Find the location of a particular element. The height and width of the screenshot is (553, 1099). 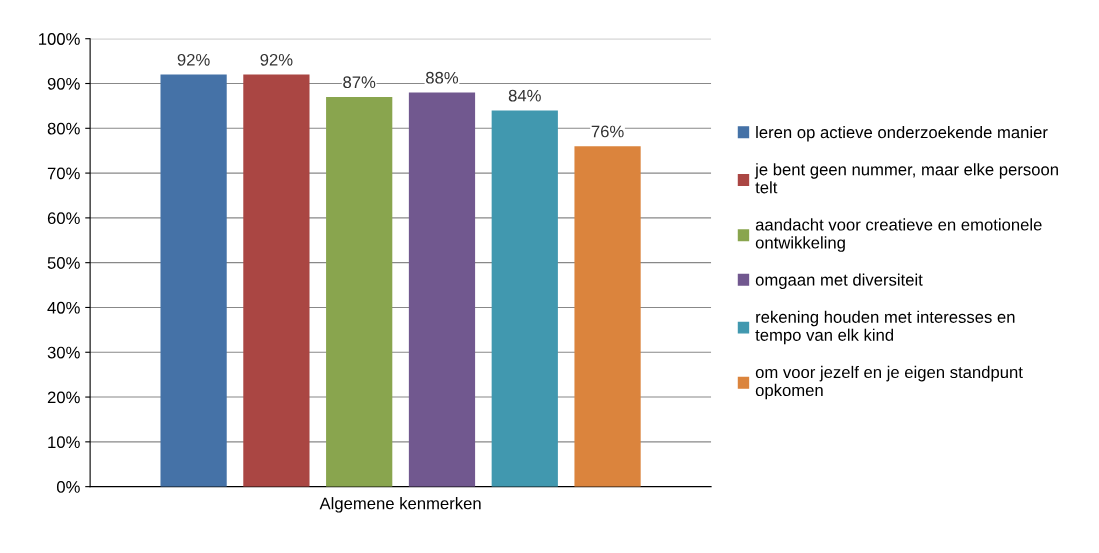

x-axis-title: Algemene kenmerken is located at coordinates (400, 505).